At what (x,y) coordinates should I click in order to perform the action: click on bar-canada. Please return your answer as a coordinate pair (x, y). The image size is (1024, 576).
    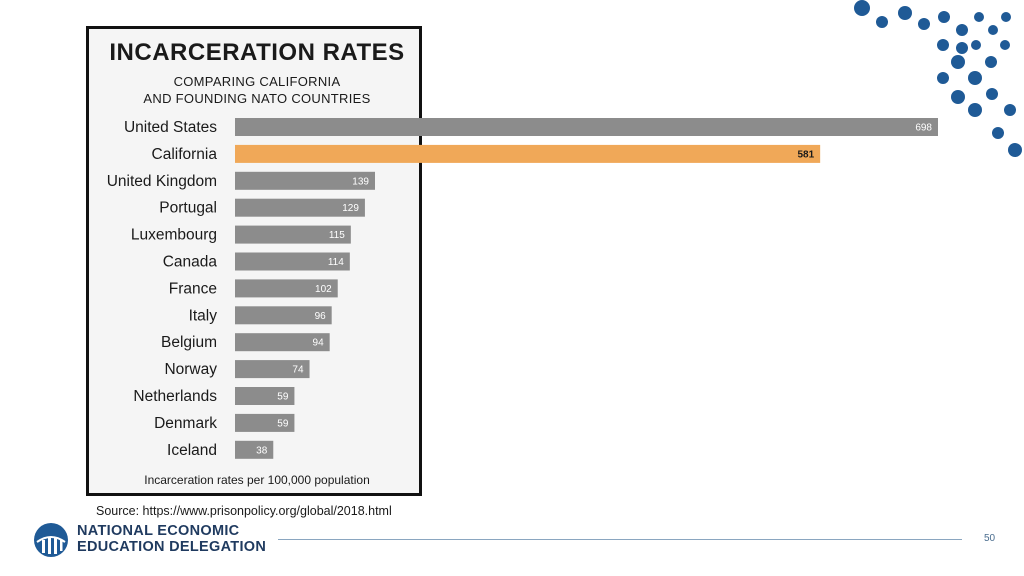
    Looking at the image, I should click on (292, 261).